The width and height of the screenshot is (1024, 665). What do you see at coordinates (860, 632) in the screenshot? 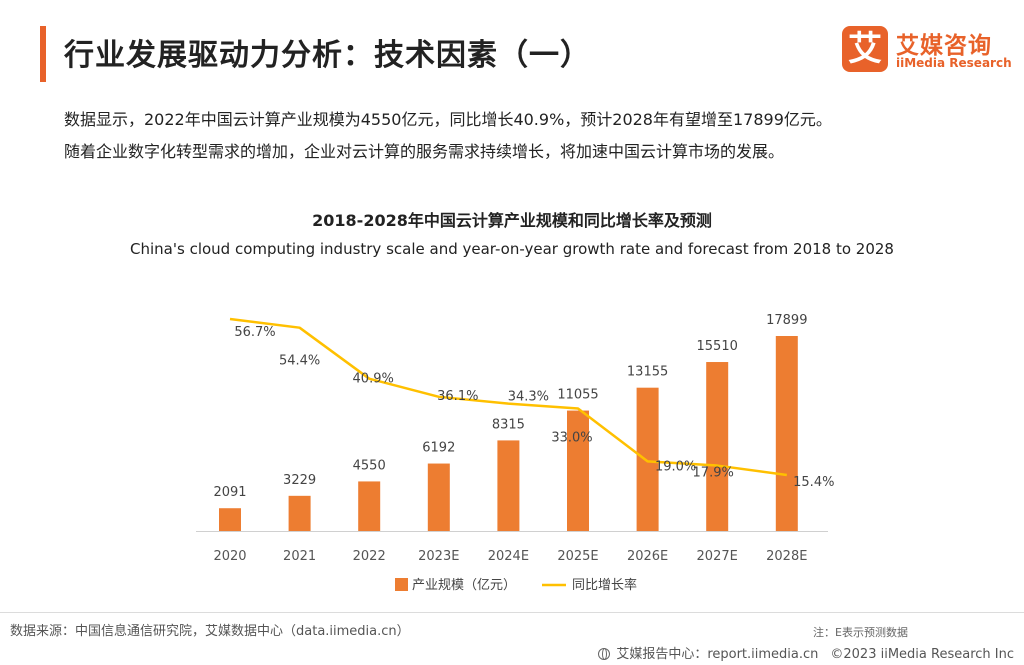
I see `forecast-note: 注：E表示预测数据` at bounding box center [860, 632].